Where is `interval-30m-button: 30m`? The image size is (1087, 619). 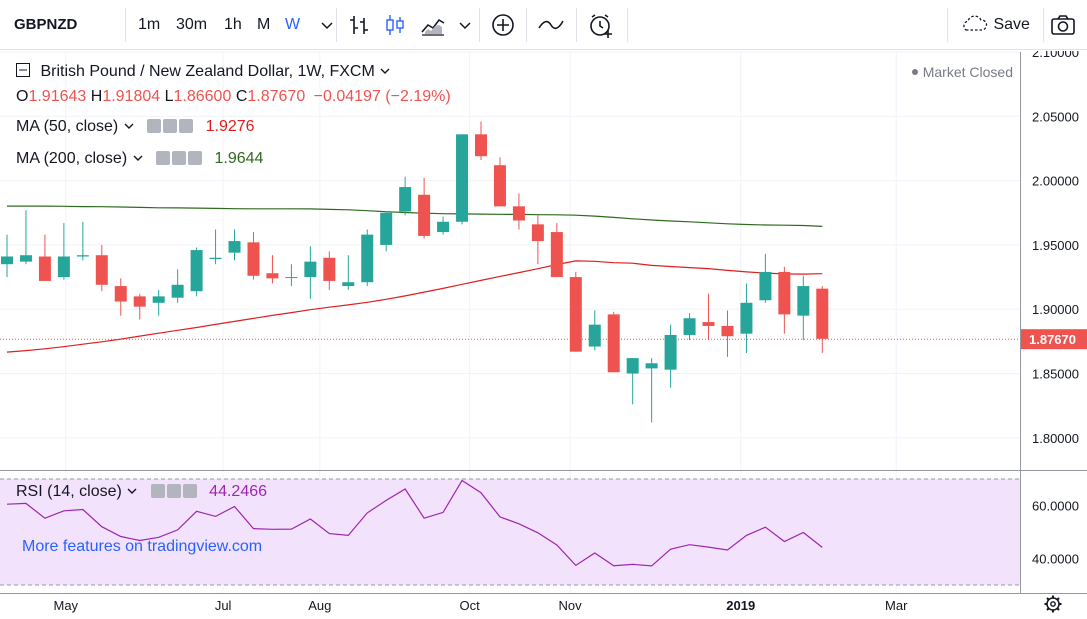
interval-30m-button: 30m is located at coordinates (192, 24).